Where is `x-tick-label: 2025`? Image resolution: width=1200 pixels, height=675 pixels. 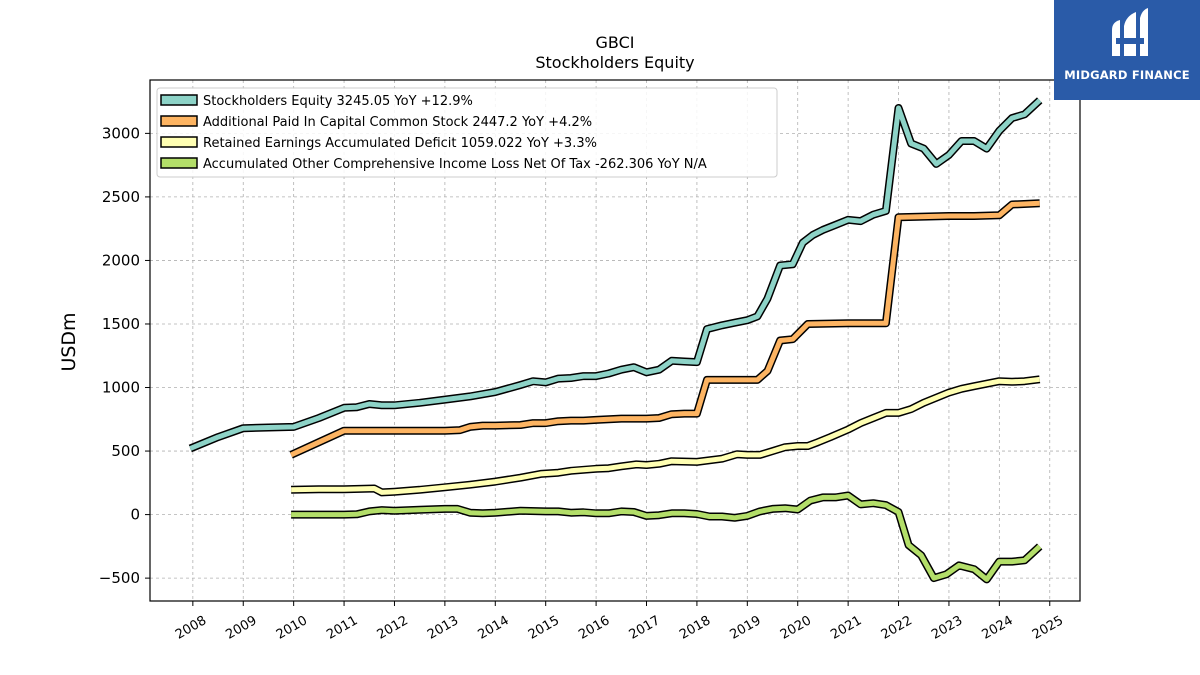 x-tick-label: 2025 is located at coordinates (1048, 628).